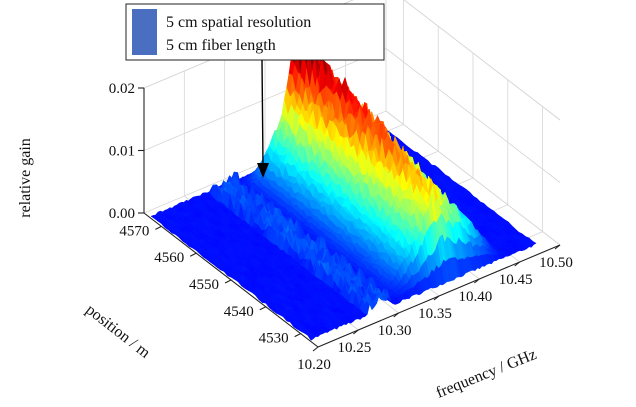 The image size is (636, 407). I want to click on x-tick-label: 10.25, so click(354, 348).